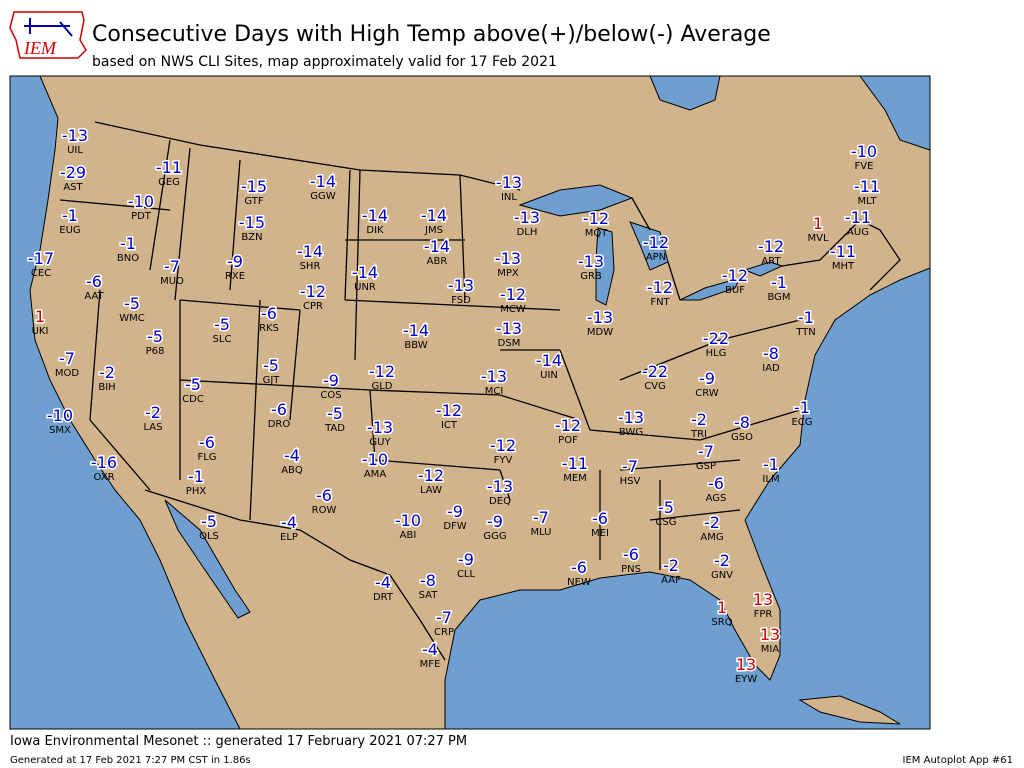 This screenshot has height=768, width=1024. I want to click on station-code: GGW, so click(322, 196).